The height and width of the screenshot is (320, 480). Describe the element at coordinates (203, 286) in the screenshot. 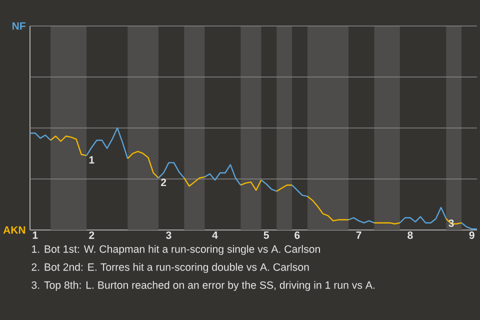

I see `text: 3. Top 8th: L. Burton reached on an error by the SS, driving in 1 run vs A.` at that location.